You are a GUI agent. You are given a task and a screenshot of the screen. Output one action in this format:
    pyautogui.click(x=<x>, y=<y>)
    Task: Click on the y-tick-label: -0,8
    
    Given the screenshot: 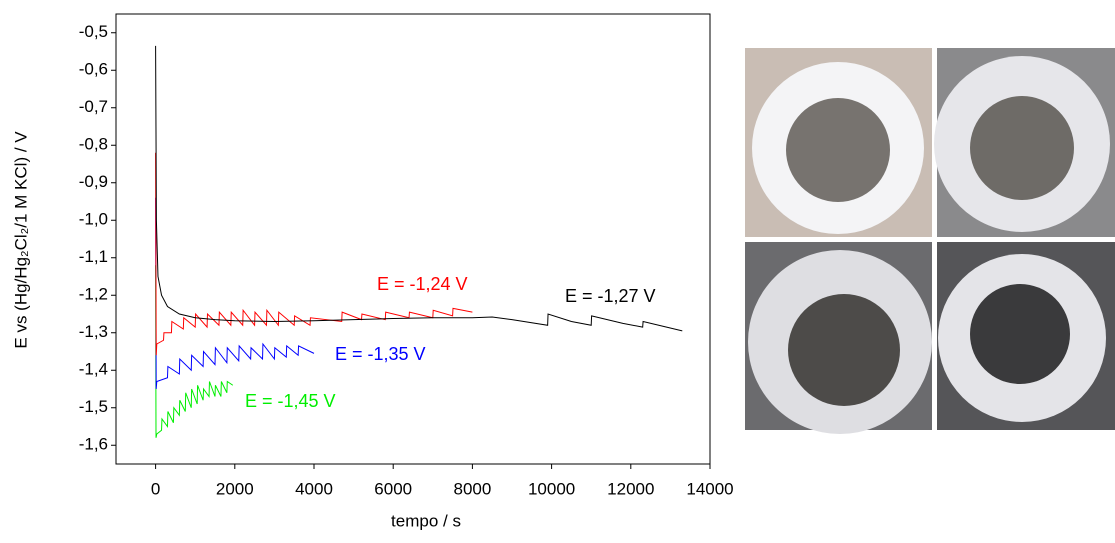 What is the action you would take?
    pyautogui.click(x=93, y=144)
    